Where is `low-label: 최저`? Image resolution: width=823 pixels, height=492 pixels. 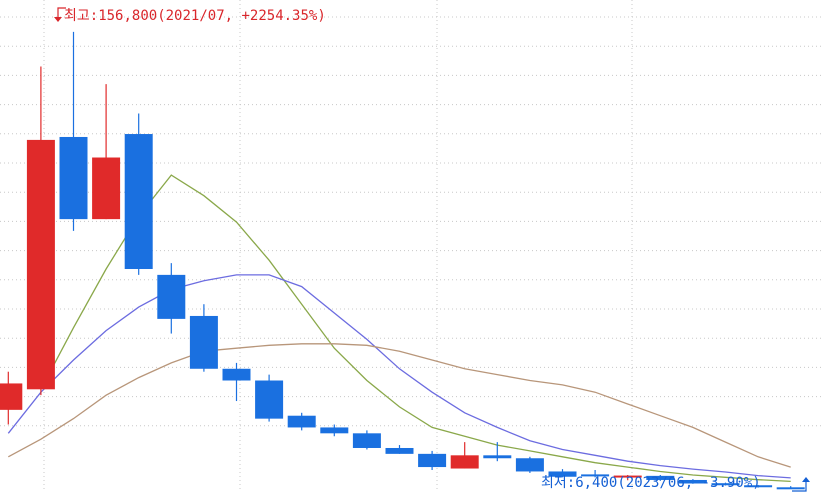
low-label: 최저 is located at coordinates (554, 483).